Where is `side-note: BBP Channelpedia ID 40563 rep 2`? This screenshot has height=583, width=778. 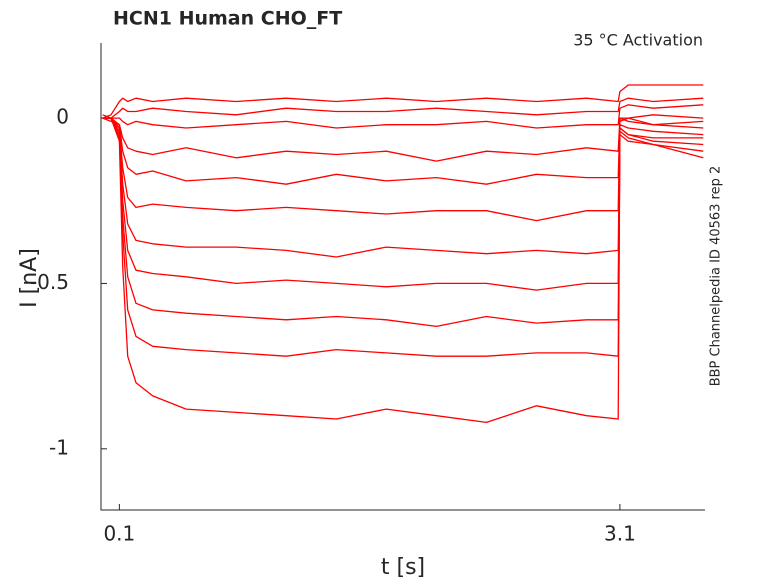
side-note: BBP Channelpedia ID 40563 rep 2 is located at coordinates (716, 276).